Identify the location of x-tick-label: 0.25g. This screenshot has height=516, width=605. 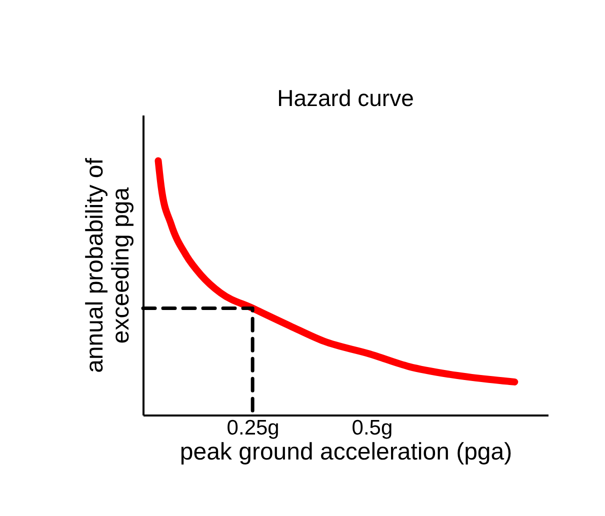
(253, 428).